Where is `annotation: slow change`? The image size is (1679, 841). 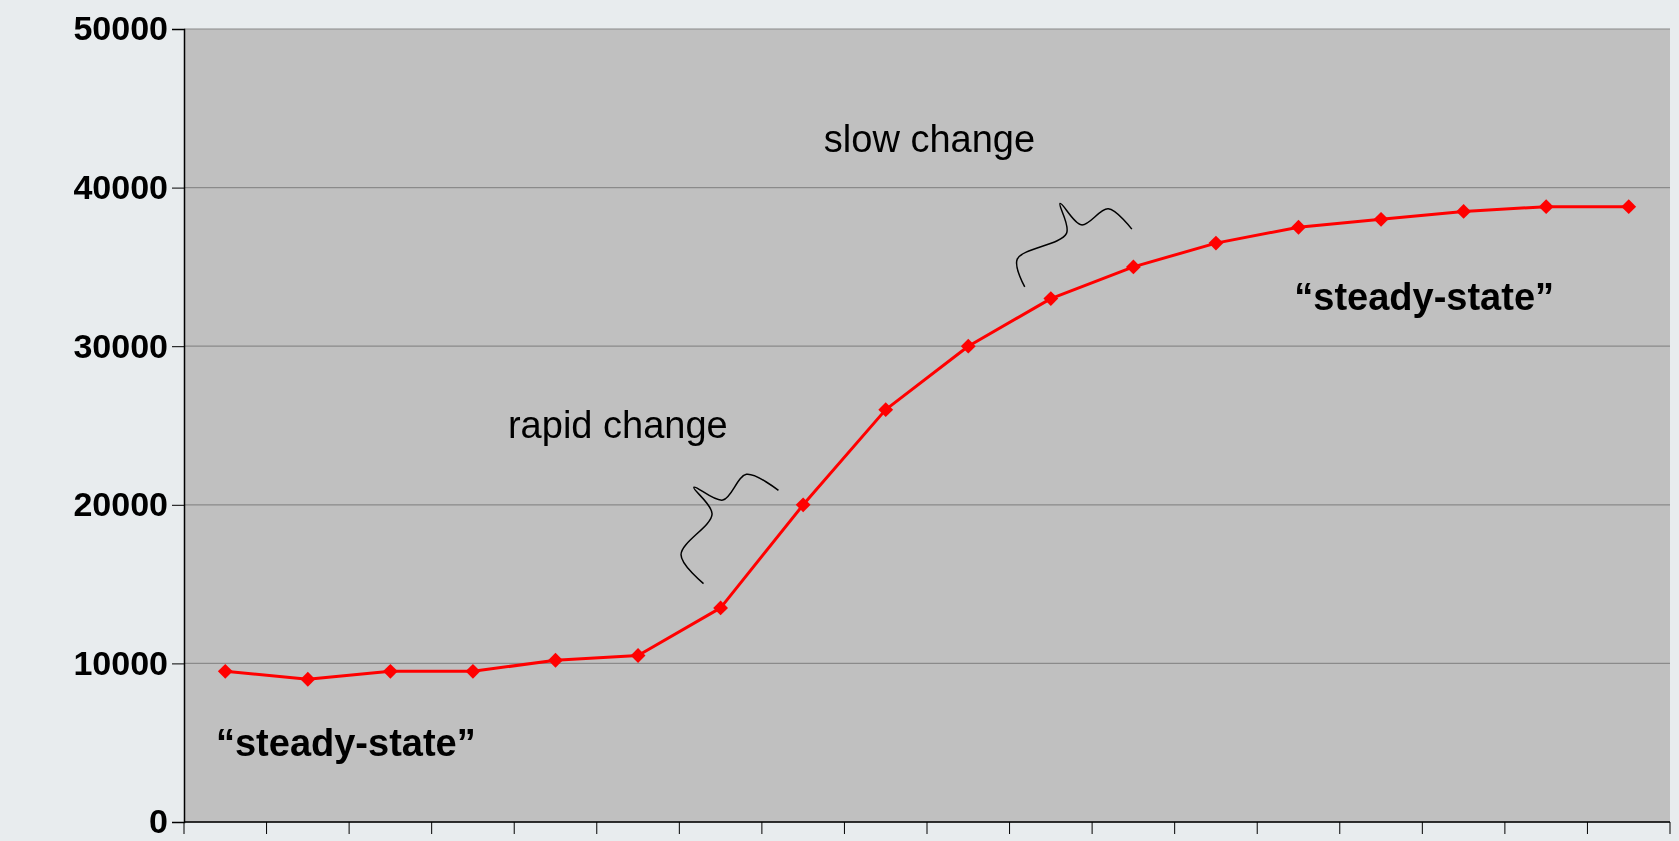
annotation: slow change is located at coordinates (929, 139).